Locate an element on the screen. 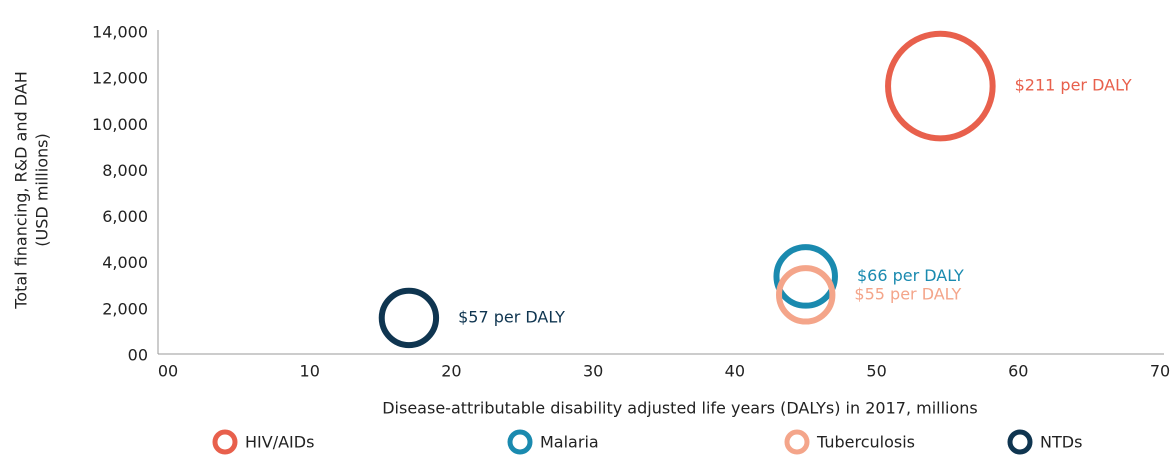  x-tick-label: 70 is located at coordinates (1160, 371).